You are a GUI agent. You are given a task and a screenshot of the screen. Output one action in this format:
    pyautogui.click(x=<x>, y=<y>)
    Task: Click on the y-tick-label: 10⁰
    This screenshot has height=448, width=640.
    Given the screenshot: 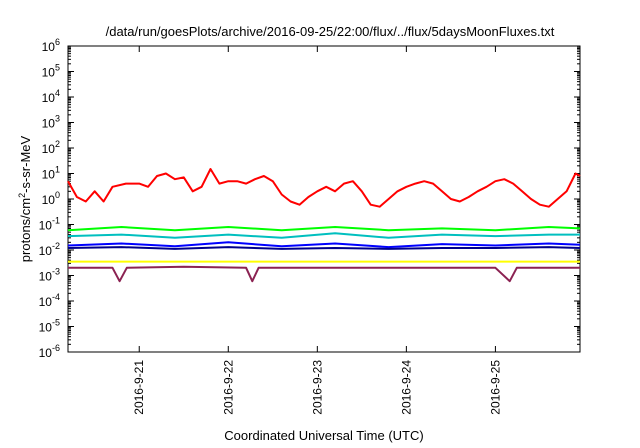 What is the action you would take?
    pyautogui.click(x=51, y=198)
    